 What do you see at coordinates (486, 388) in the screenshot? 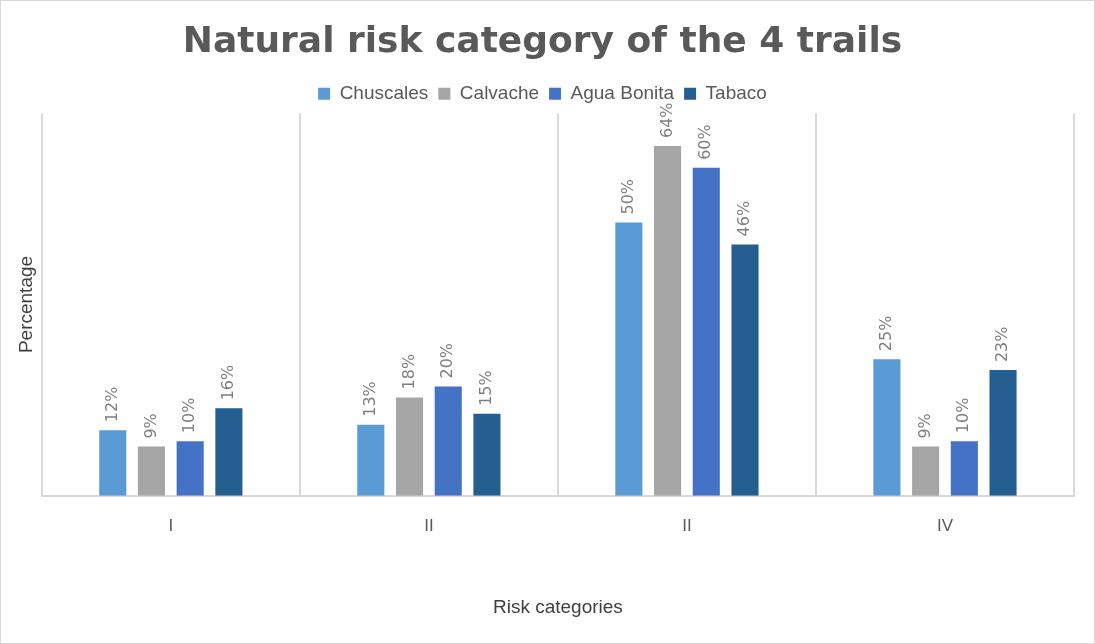
I see `data-label: 15%` at bounding box center [486, 388].